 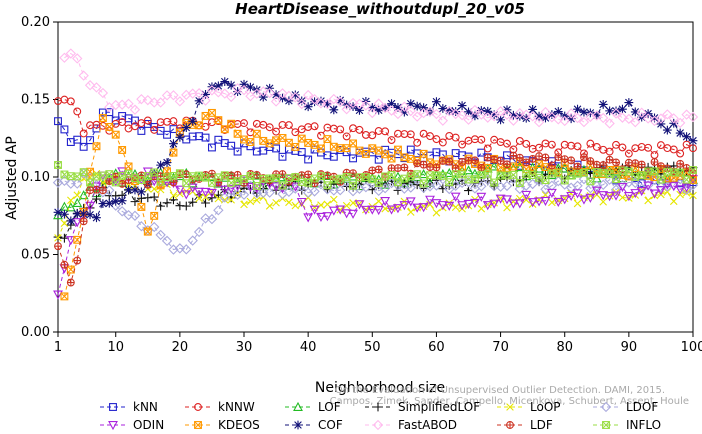 I want to click on chart-title: HeartDisease_withoutdupl_20_v05, so click(x=380, y=9).